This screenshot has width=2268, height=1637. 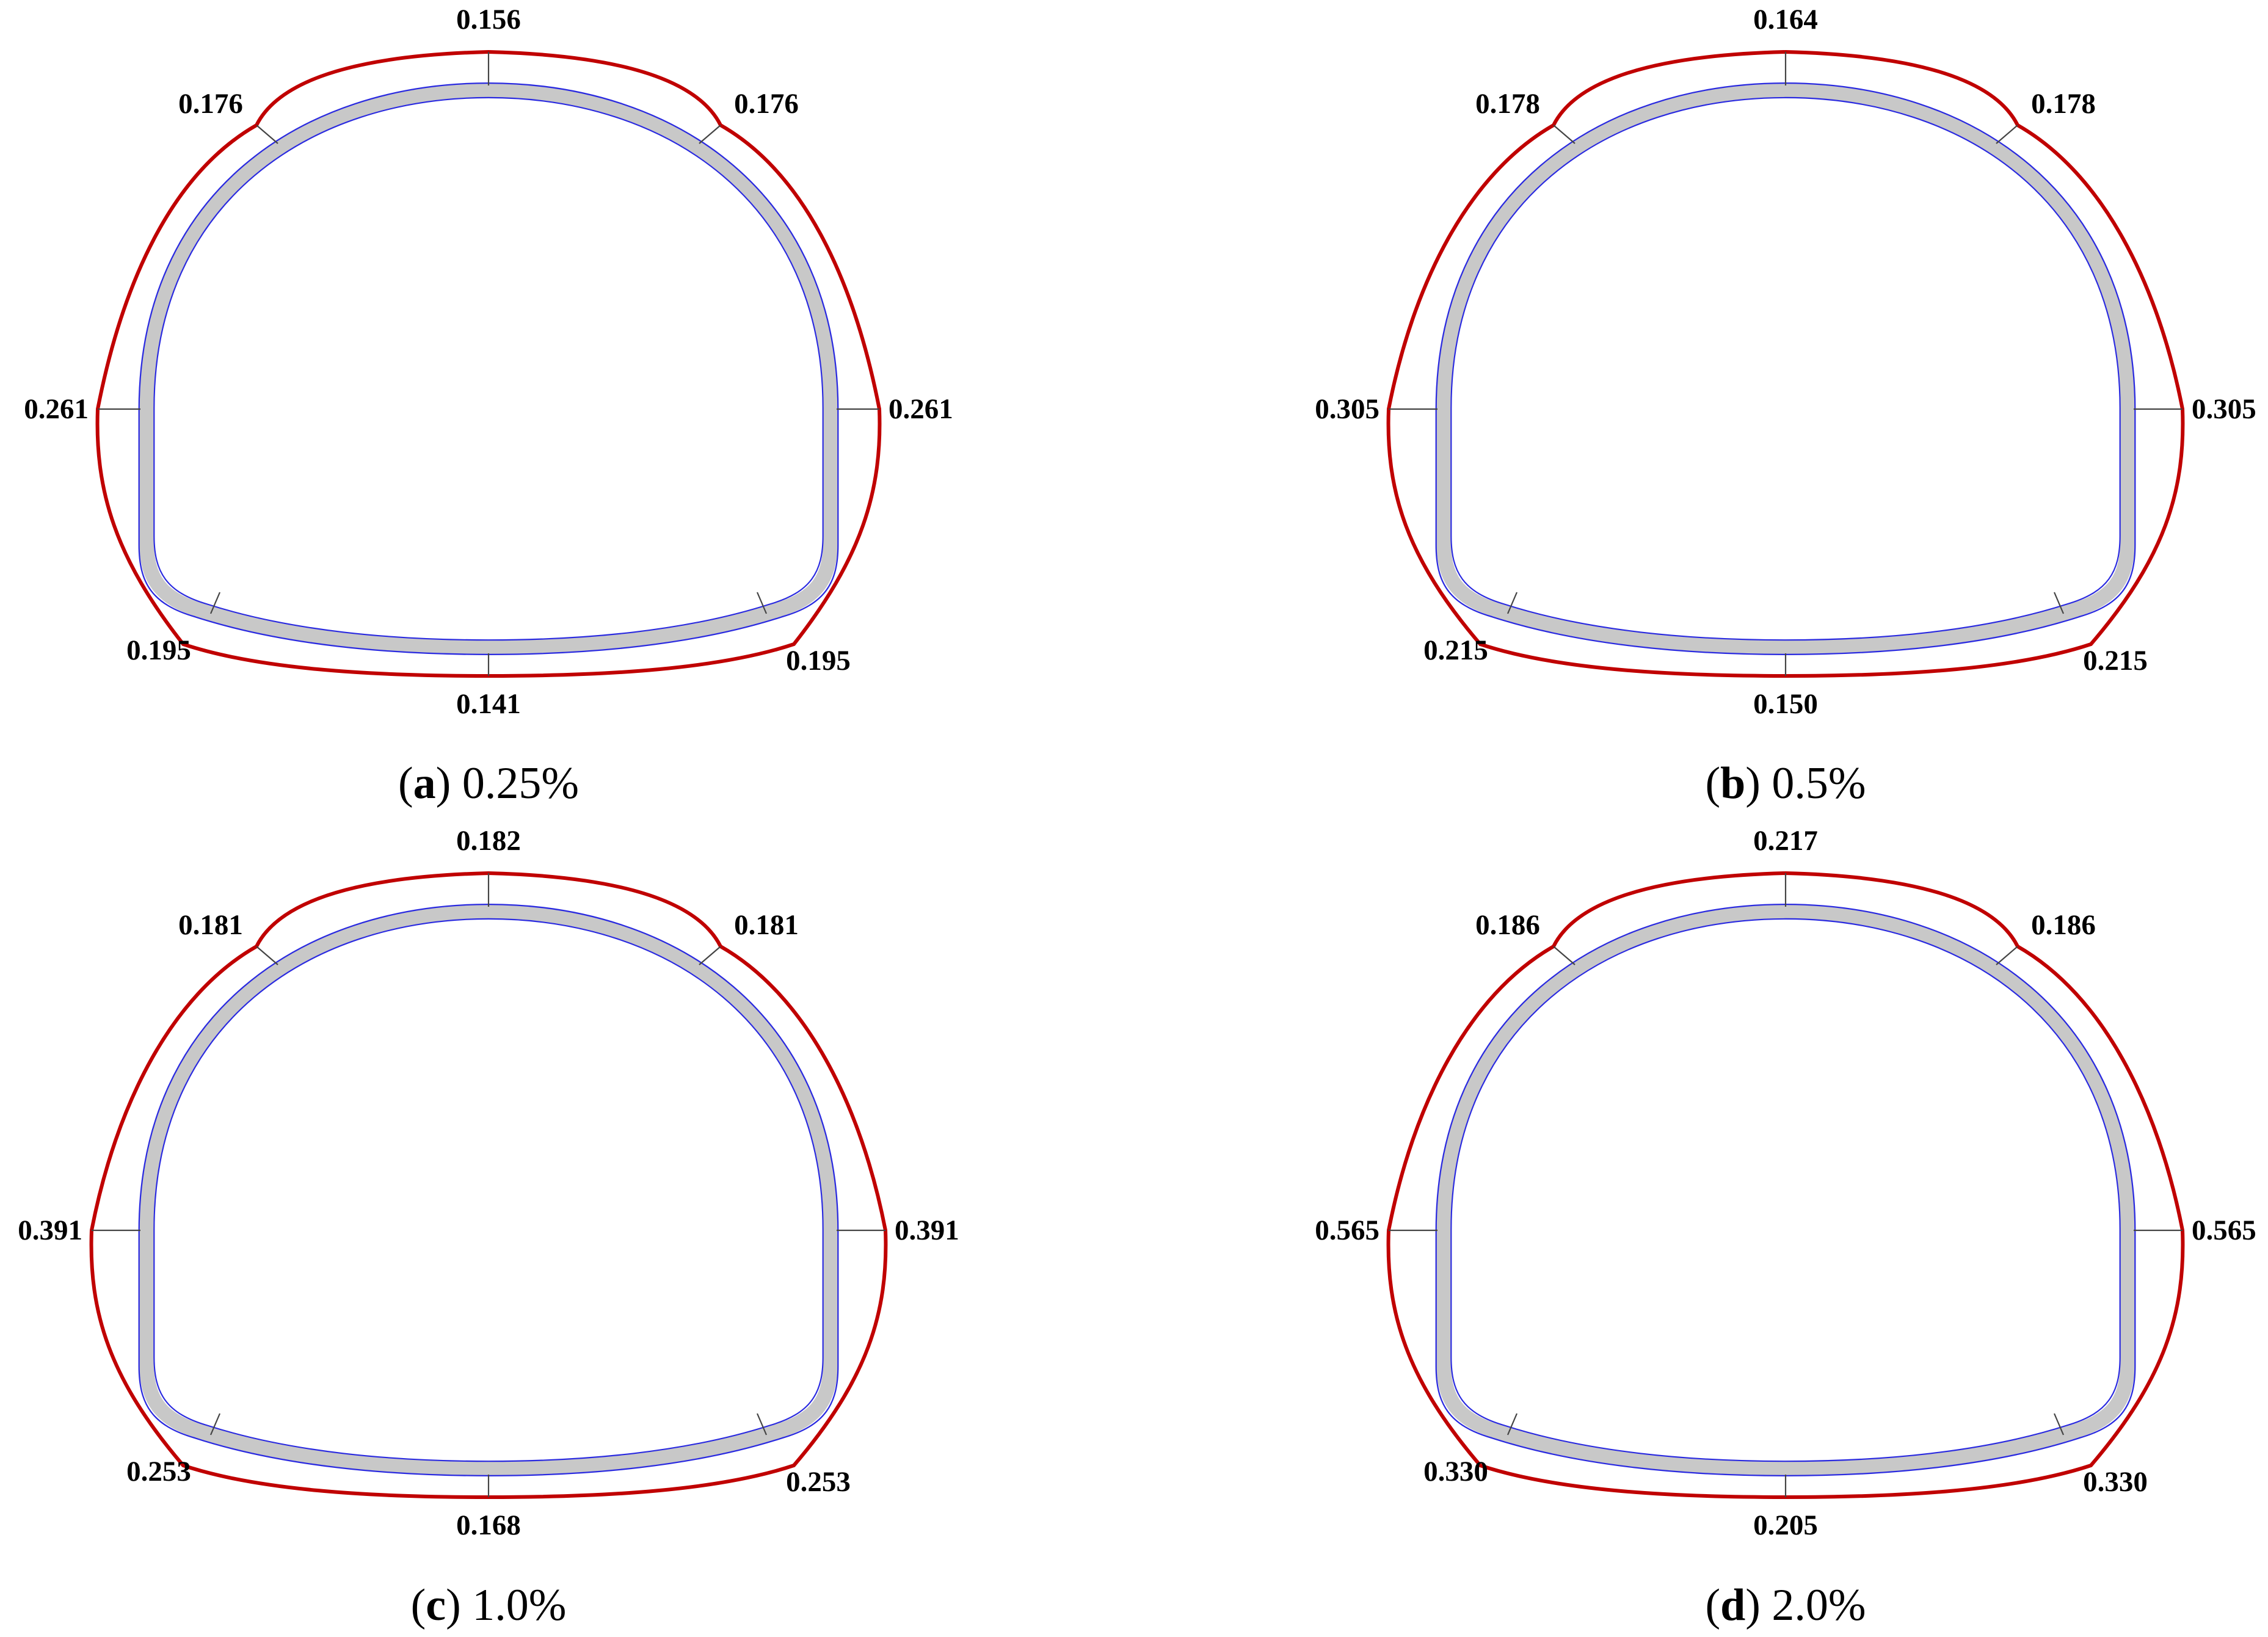 What do you see at coordinates (521, 783) in the screenshot?
I see `caption-label: 0.25%` at bounding box center [521, 783].